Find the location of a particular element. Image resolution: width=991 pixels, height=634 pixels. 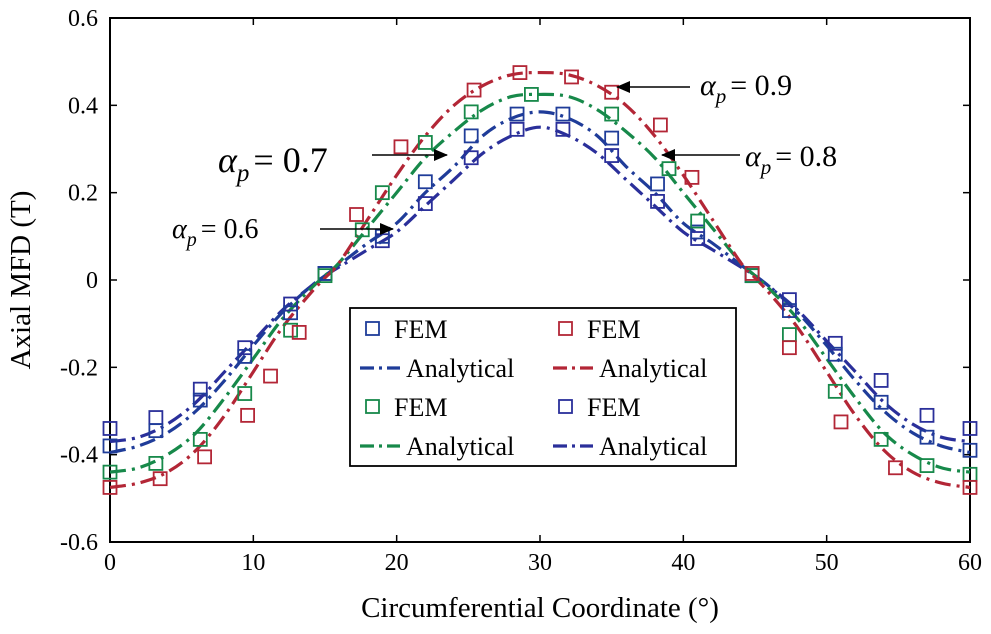

x-axis-label: Circumferential Coordinate (°) is located at coordinates (540, 608).